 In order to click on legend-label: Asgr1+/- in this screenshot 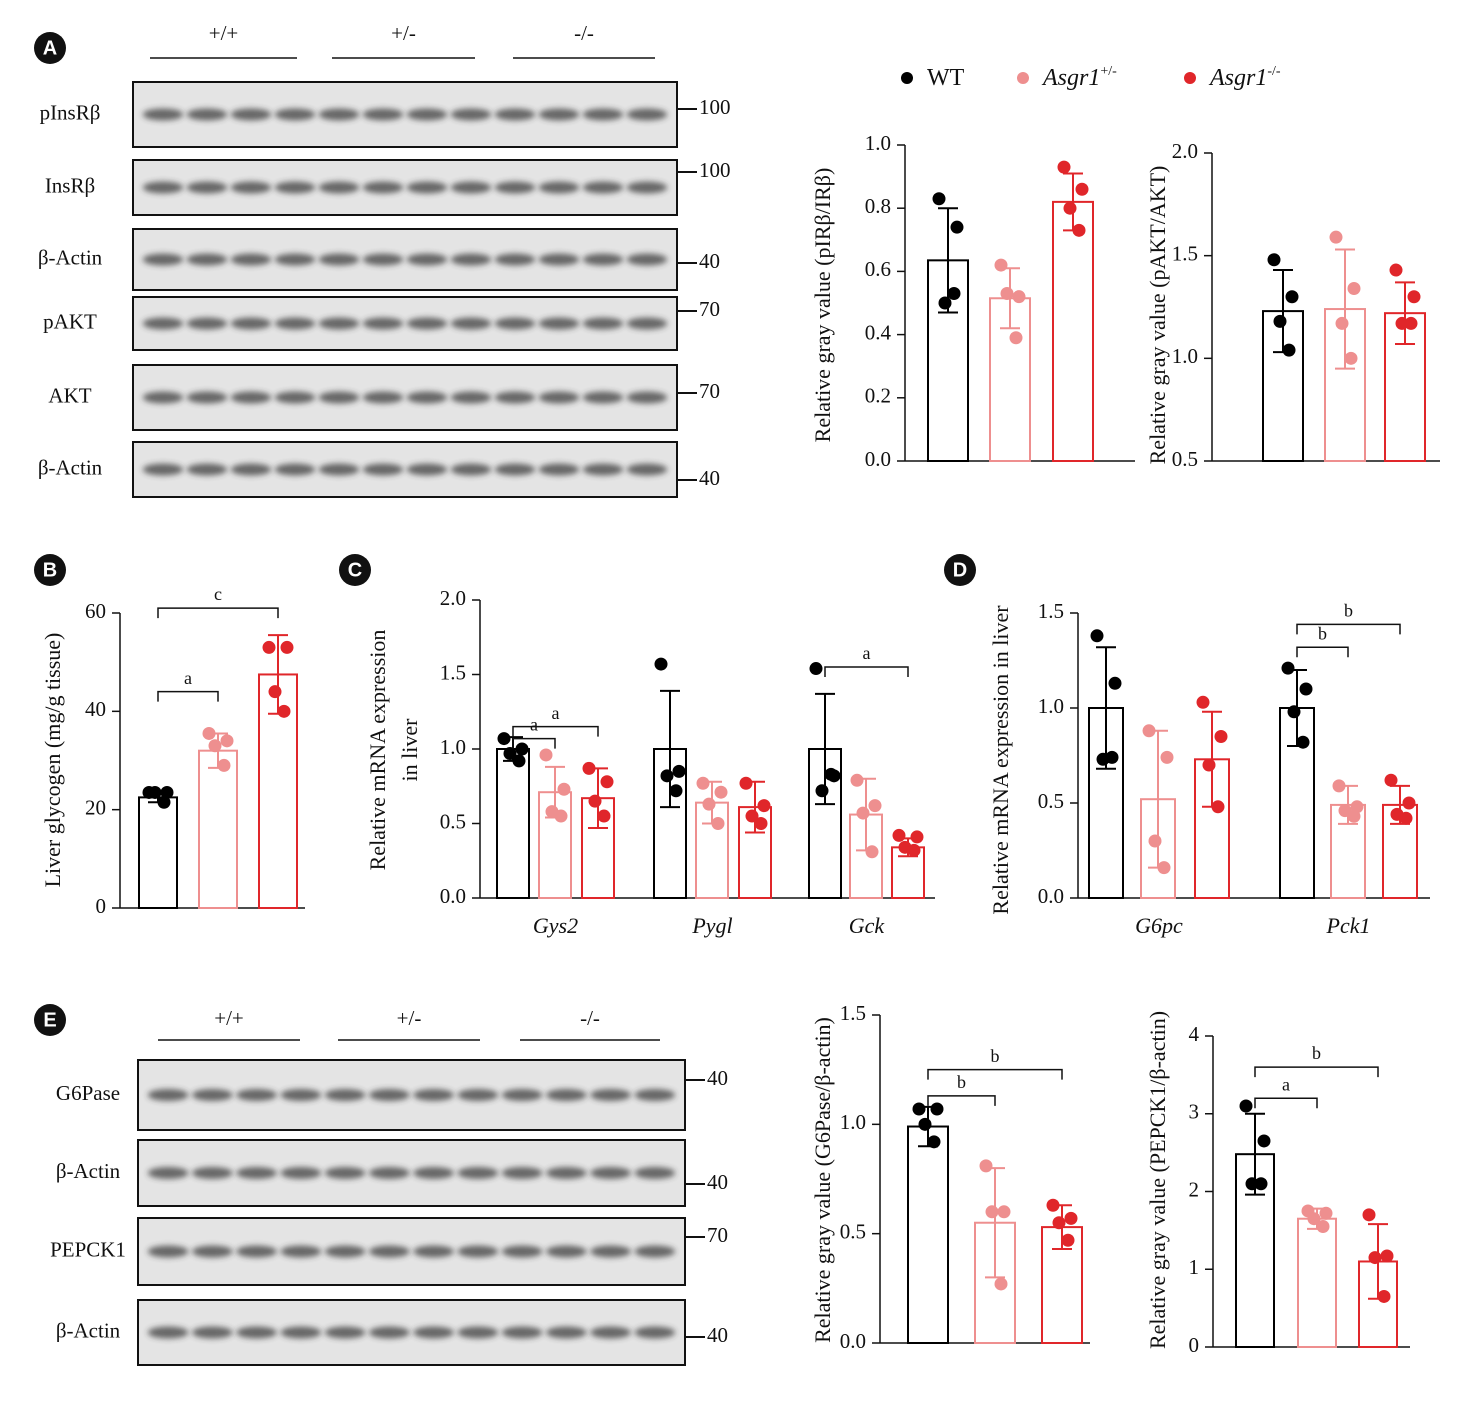, I will do `click(1079, 77)`.